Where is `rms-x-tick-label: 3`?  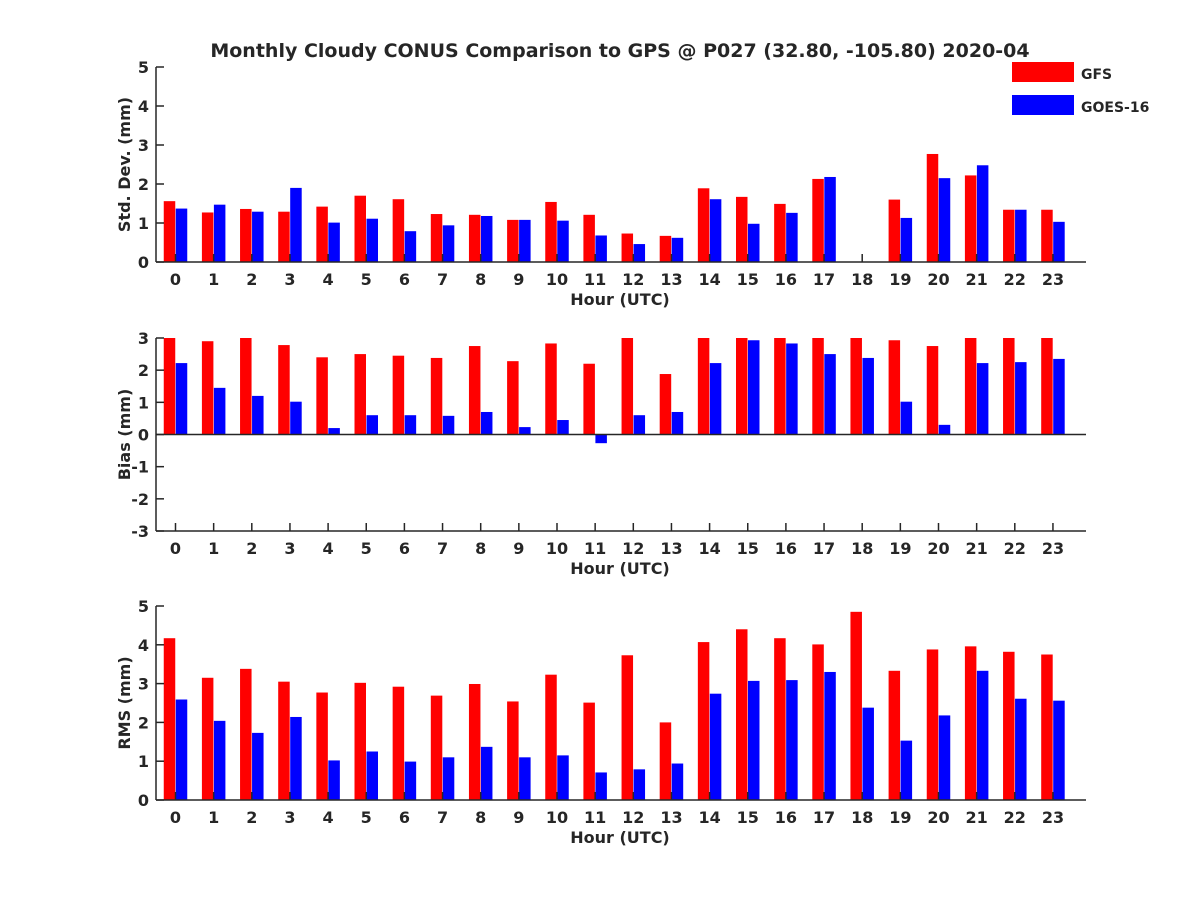
rms-x-tick-label: 3 is located at coordinates (289, 817).